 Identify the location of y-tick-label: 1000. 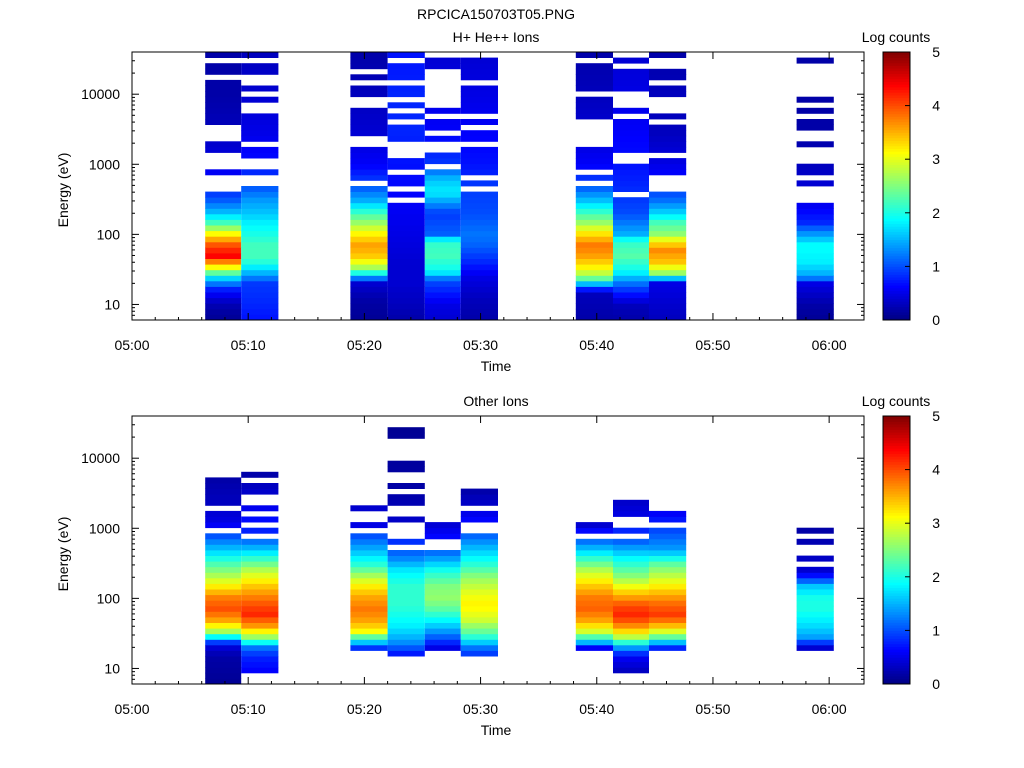
(104, 528).